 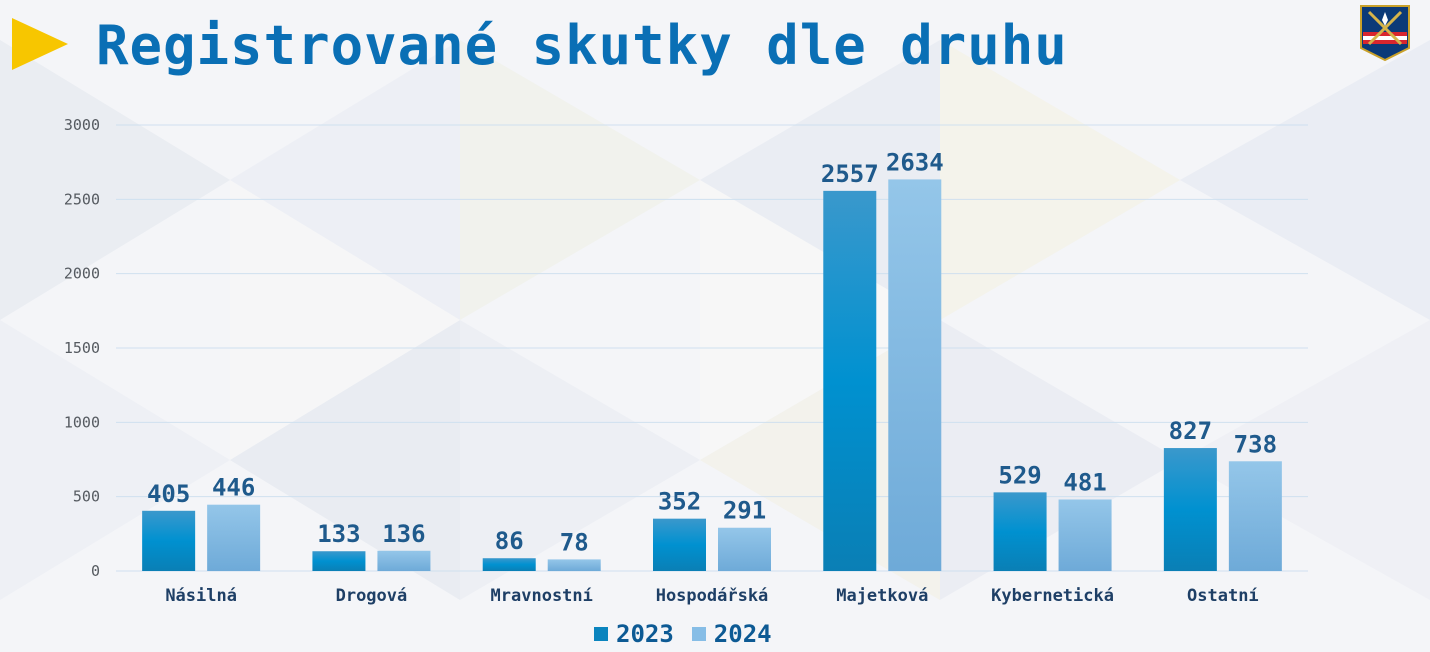 What do you see at coordinates (372, 596) in the screenshot?
I see `x-tick-label: Drogová` at bounding box center [372, 596].